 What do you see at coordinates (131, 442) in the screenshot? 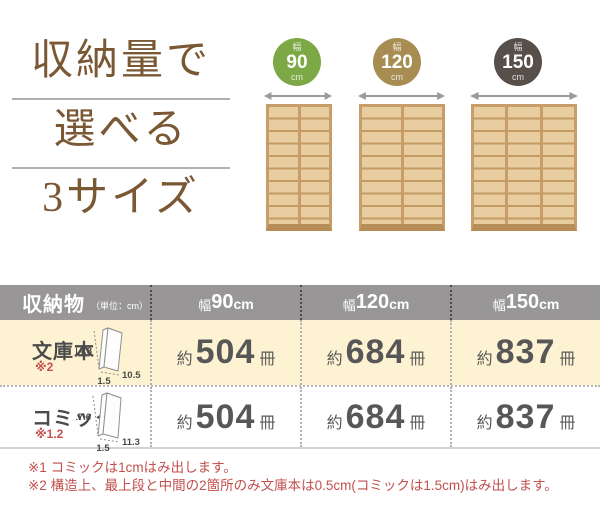
I see `dim-depth: 11.3` at bounding box center [131, 442].